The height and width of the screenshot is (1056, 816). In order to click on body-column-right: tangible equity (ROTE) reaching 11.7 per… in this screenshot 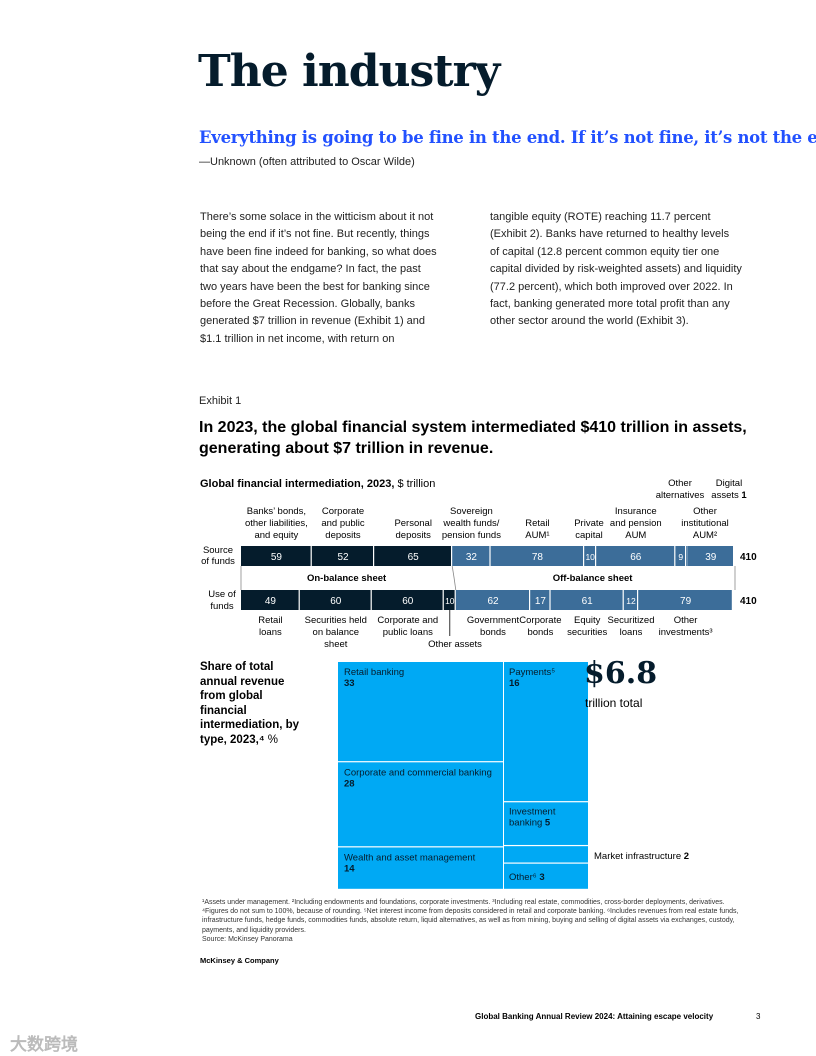, I will do `click(630, 270)`.